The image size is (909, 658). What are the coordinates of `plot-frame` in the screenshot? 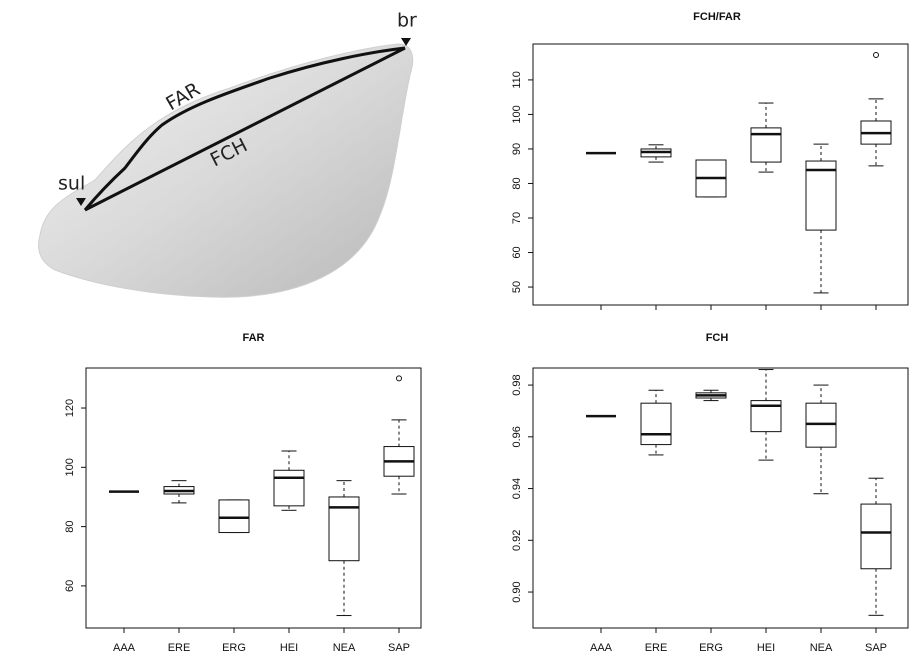 It's located at (253, 498).